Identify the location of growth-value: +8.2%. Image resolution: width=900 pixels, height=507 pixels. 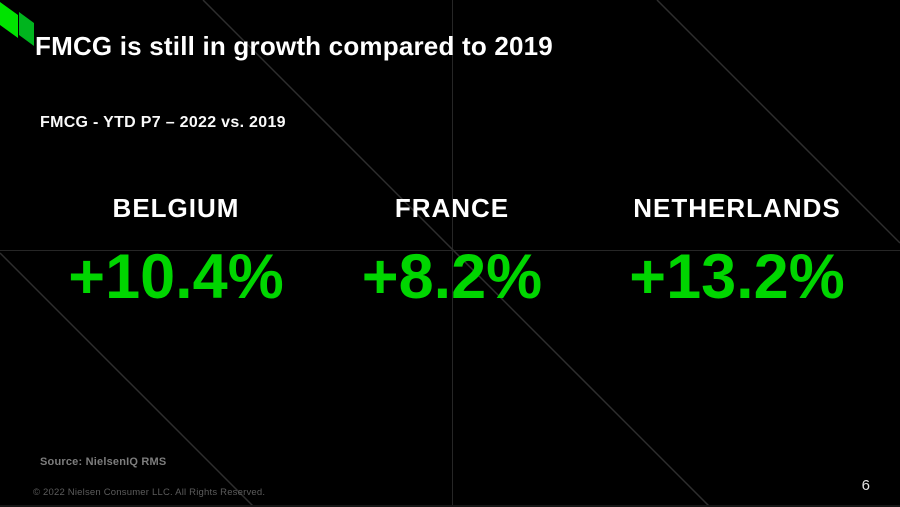
(452, 277).